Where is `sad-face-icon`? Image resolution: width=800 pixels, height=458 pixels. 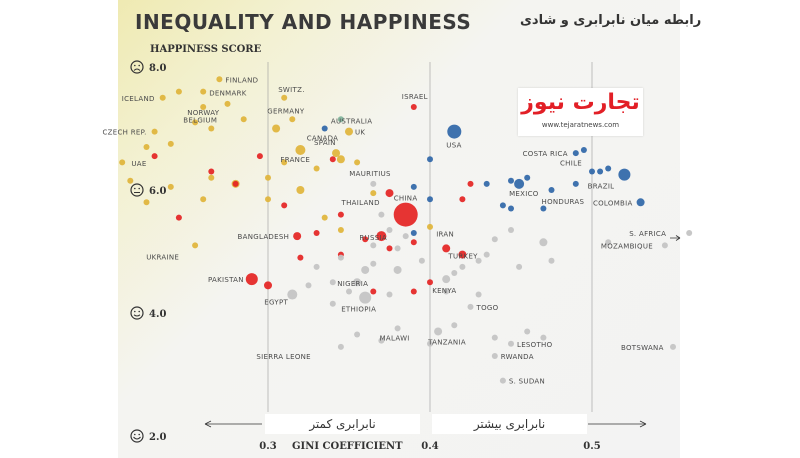 sad-face-icon is located at coordinates (137, 67).